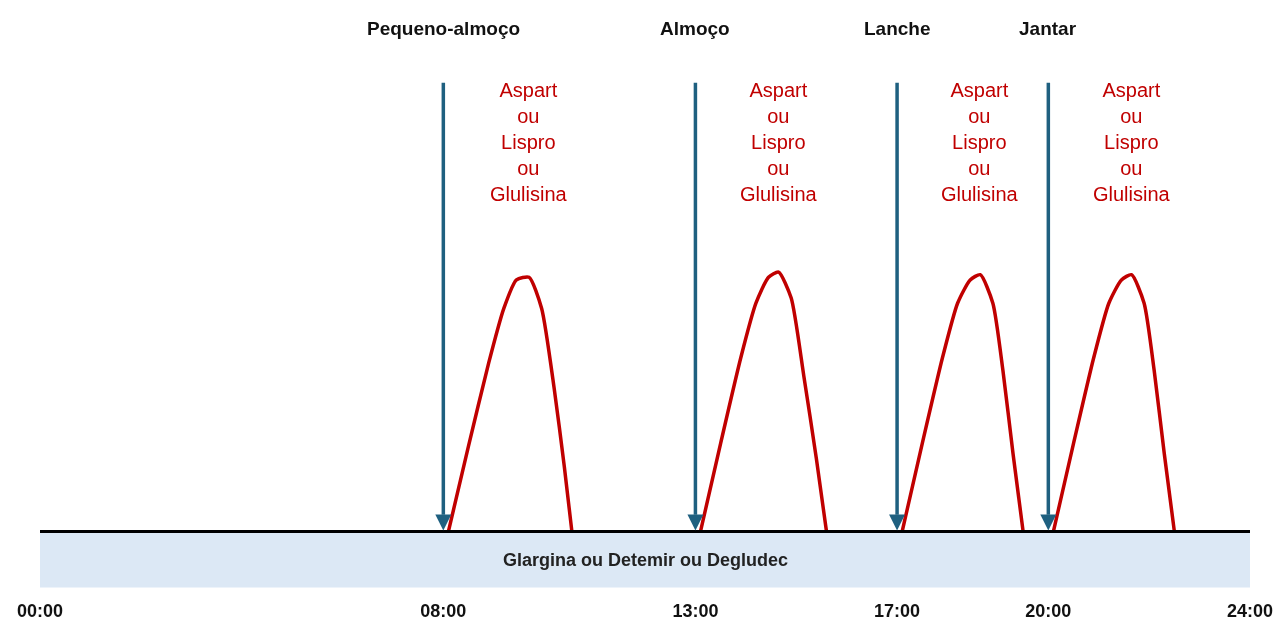 The image size is (1281, 628). What do you see at coordinates (1250, 611) in the screenshot?
I see `x-tick-label: 24:00` at bounding box center [1250, 611].